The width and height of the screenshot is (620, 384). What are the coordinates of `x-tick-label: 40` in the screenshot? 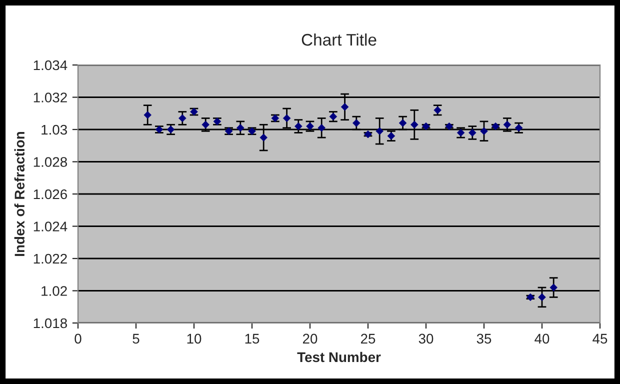 It's located at (542, 339).